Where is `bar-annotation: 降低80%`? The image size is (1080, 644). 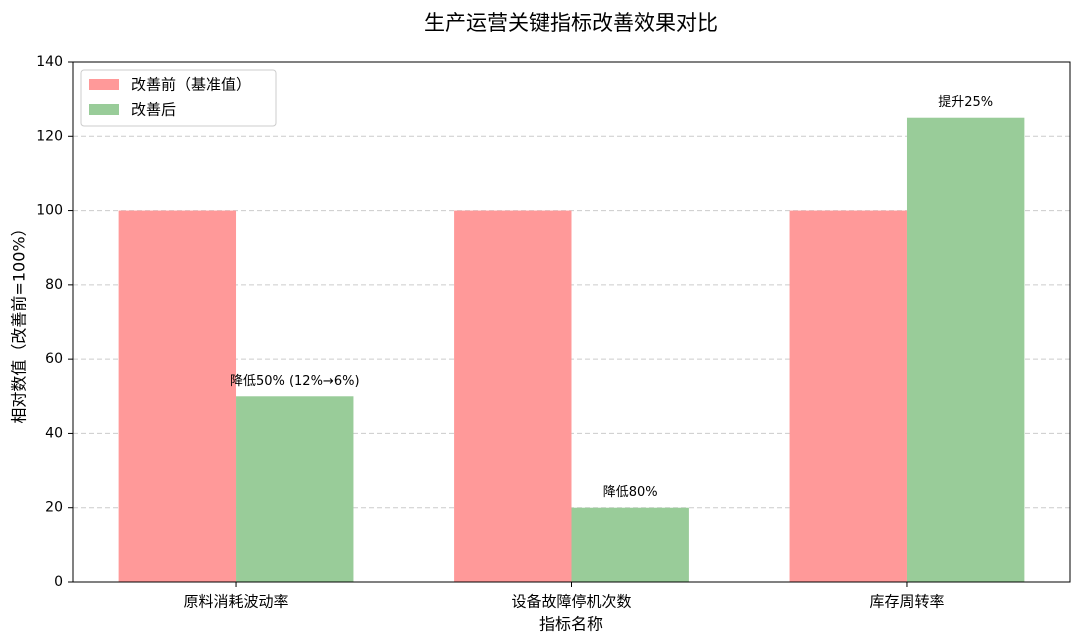 bar-annotation: 降低80% is located at coordinates (630, 492).